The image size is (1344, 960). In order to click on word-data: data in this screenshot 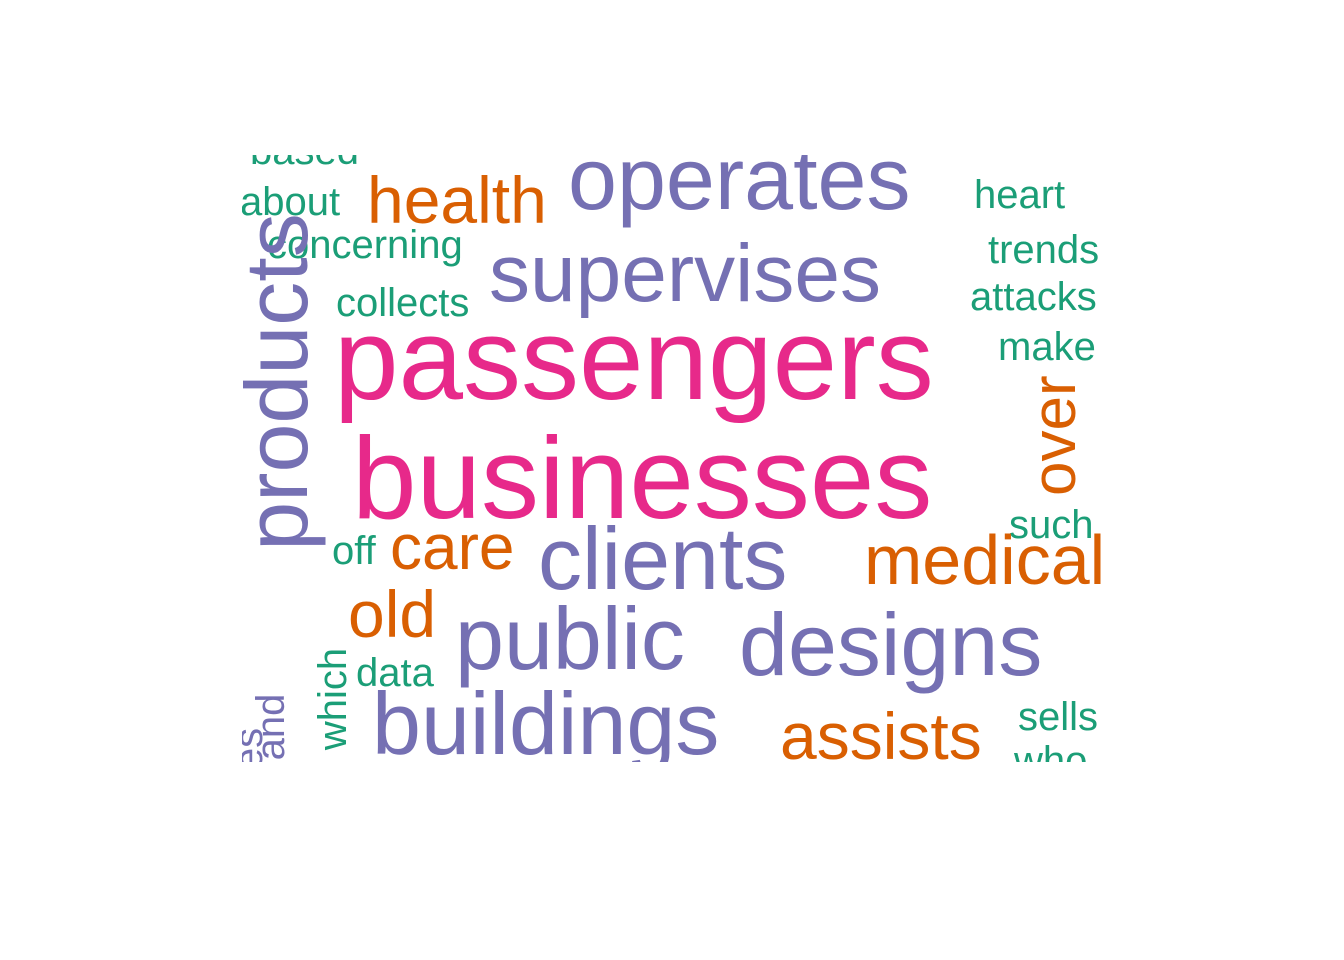, I will do `click(395, 673)`.